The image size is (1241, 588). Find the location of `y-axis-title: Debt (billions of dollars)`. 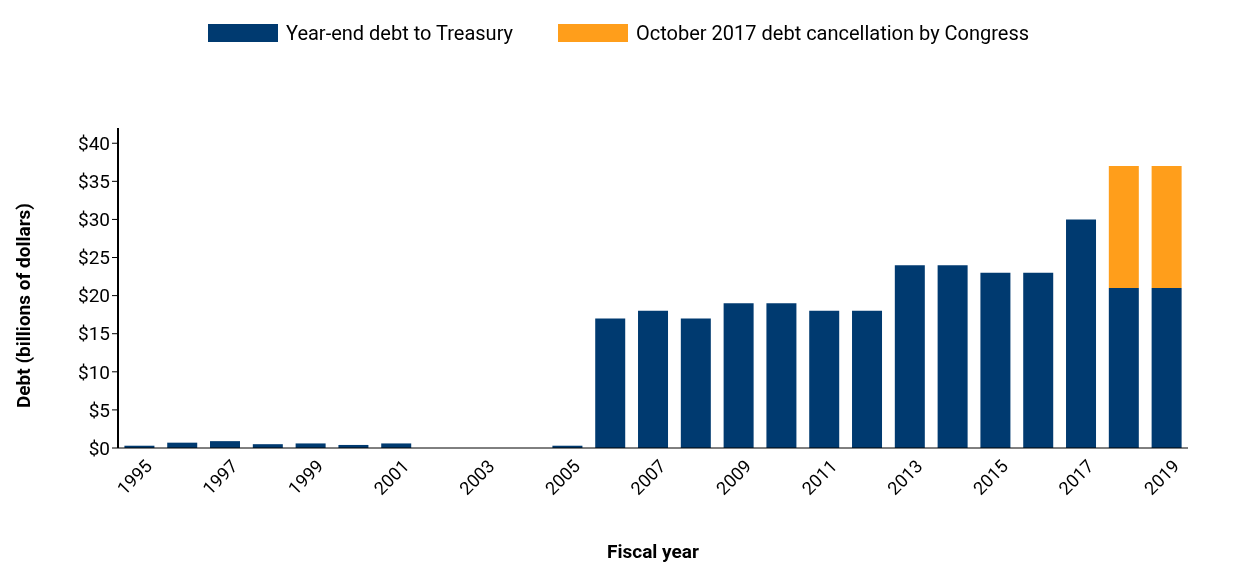

y-axis-title: Debt (billions of dollars) is located at coordinates (23, 305).